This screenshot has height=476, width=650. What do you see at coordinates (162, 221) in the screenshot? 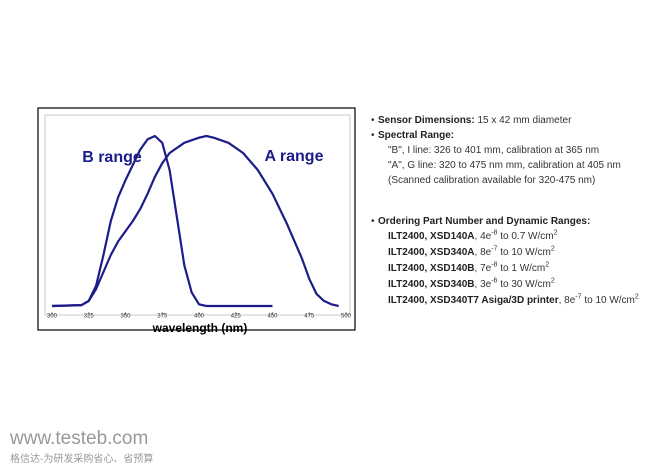
I see `series-line` at bounding box center [162, 221].